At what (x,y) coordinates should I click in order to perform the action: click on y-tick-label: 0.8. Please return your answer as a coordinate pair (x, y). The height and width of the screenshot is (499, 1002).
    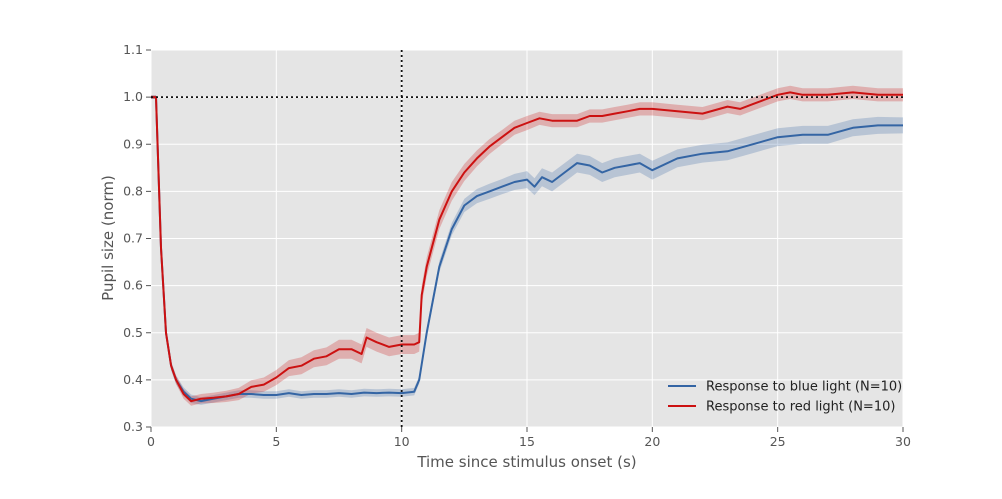
    Looking at the image, I should click on (133, 190).